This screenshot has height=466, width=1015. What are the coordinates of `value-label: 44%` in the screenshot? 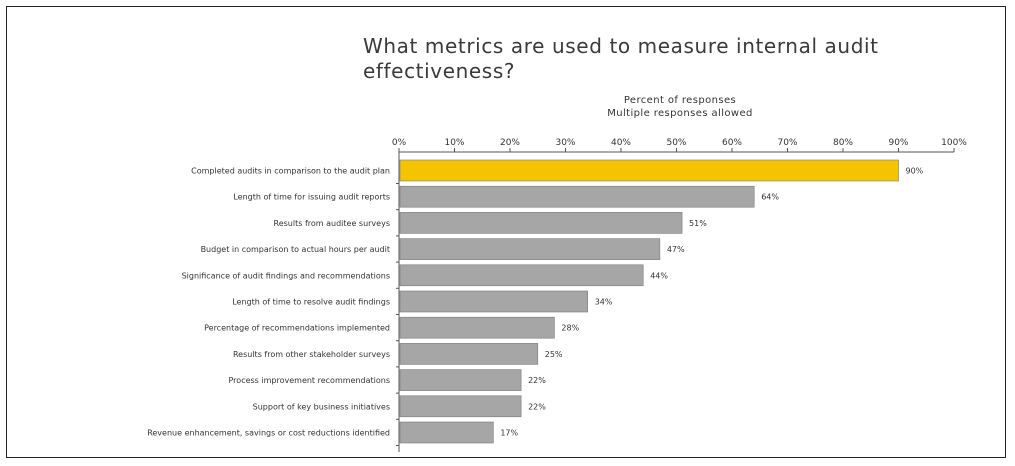 It's located at (659, 275).